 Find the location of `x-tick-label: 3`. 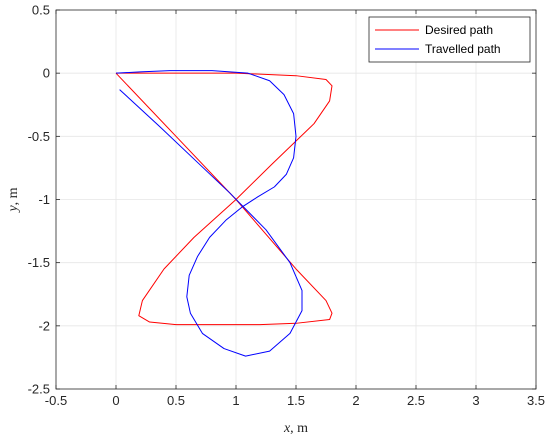

x-tick-label: 3 is located at coordinates (475, 400).